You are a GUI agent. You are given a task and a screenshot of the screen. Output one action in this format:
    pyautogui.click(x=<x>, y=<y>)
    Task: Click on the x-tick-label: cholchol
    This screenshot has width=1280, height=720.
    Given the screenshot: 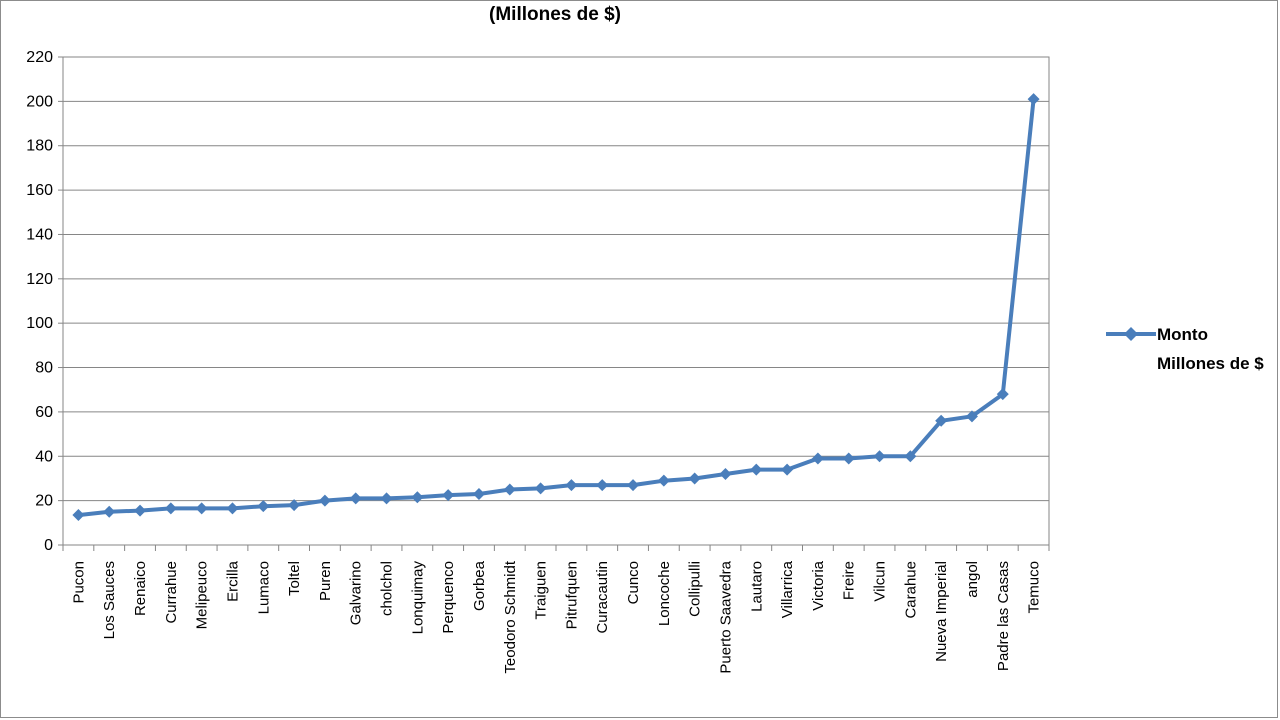 What is the action you would take?
    pyautogui.click(x=387, y=588)
    